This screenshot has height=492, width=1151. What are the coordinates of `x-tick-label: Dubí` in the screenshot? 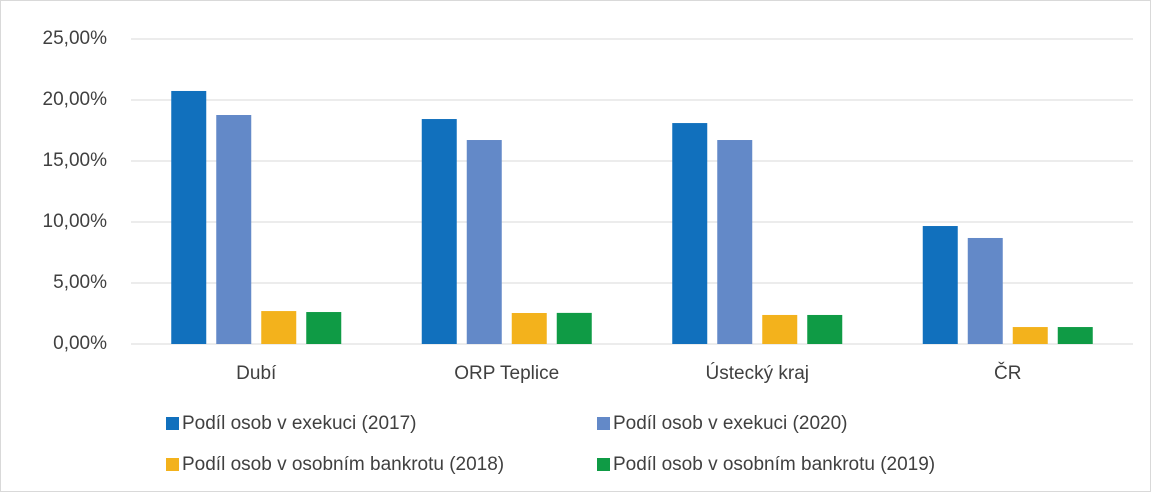 It's located at (256, 373).